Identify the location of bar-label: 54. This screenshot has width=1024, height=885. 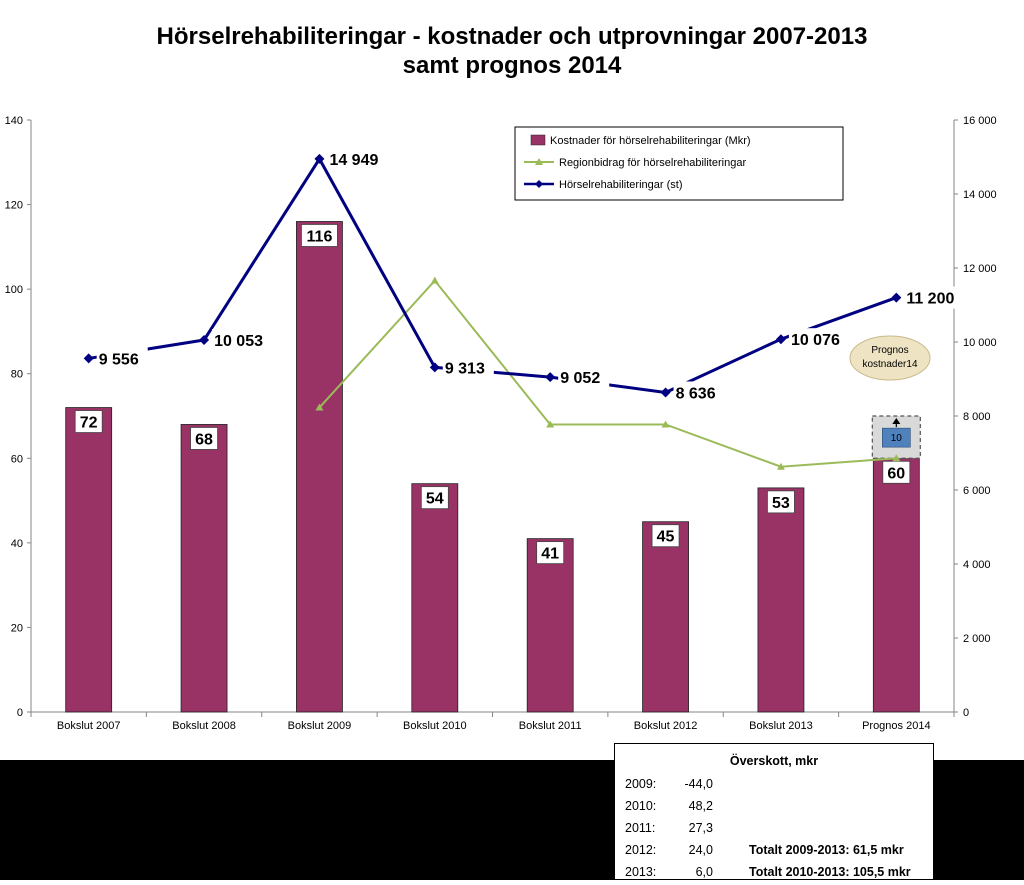
(435, 499).